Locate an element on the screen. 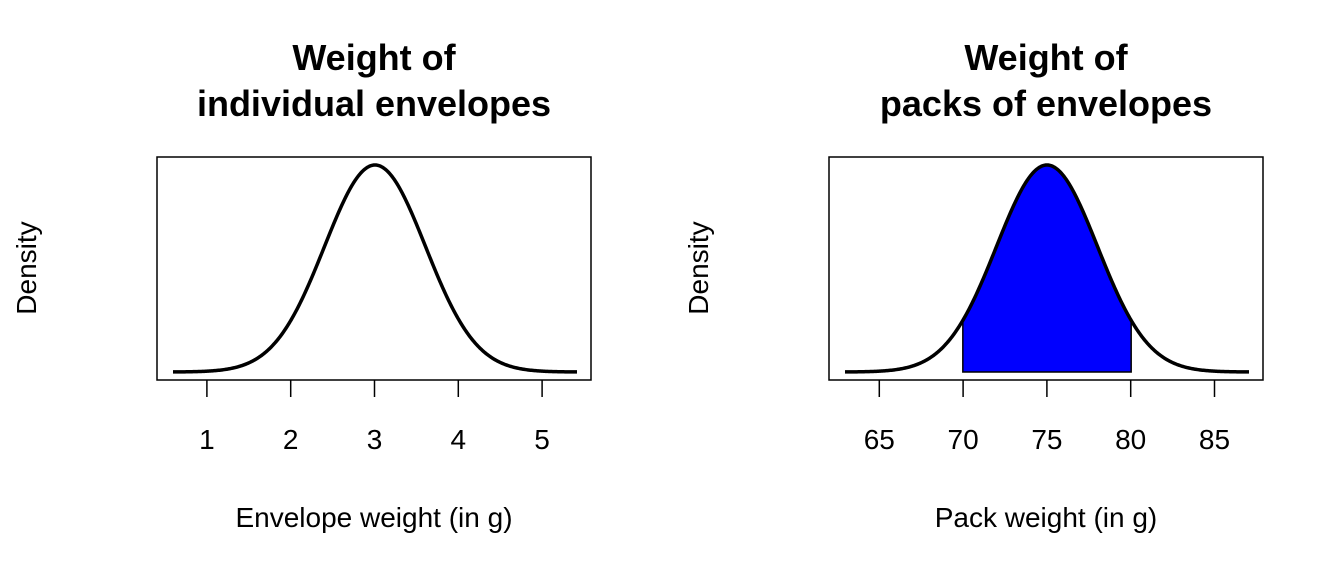  x-axis-label: Envelope weight (in g) is located at coordinates (373, 517).